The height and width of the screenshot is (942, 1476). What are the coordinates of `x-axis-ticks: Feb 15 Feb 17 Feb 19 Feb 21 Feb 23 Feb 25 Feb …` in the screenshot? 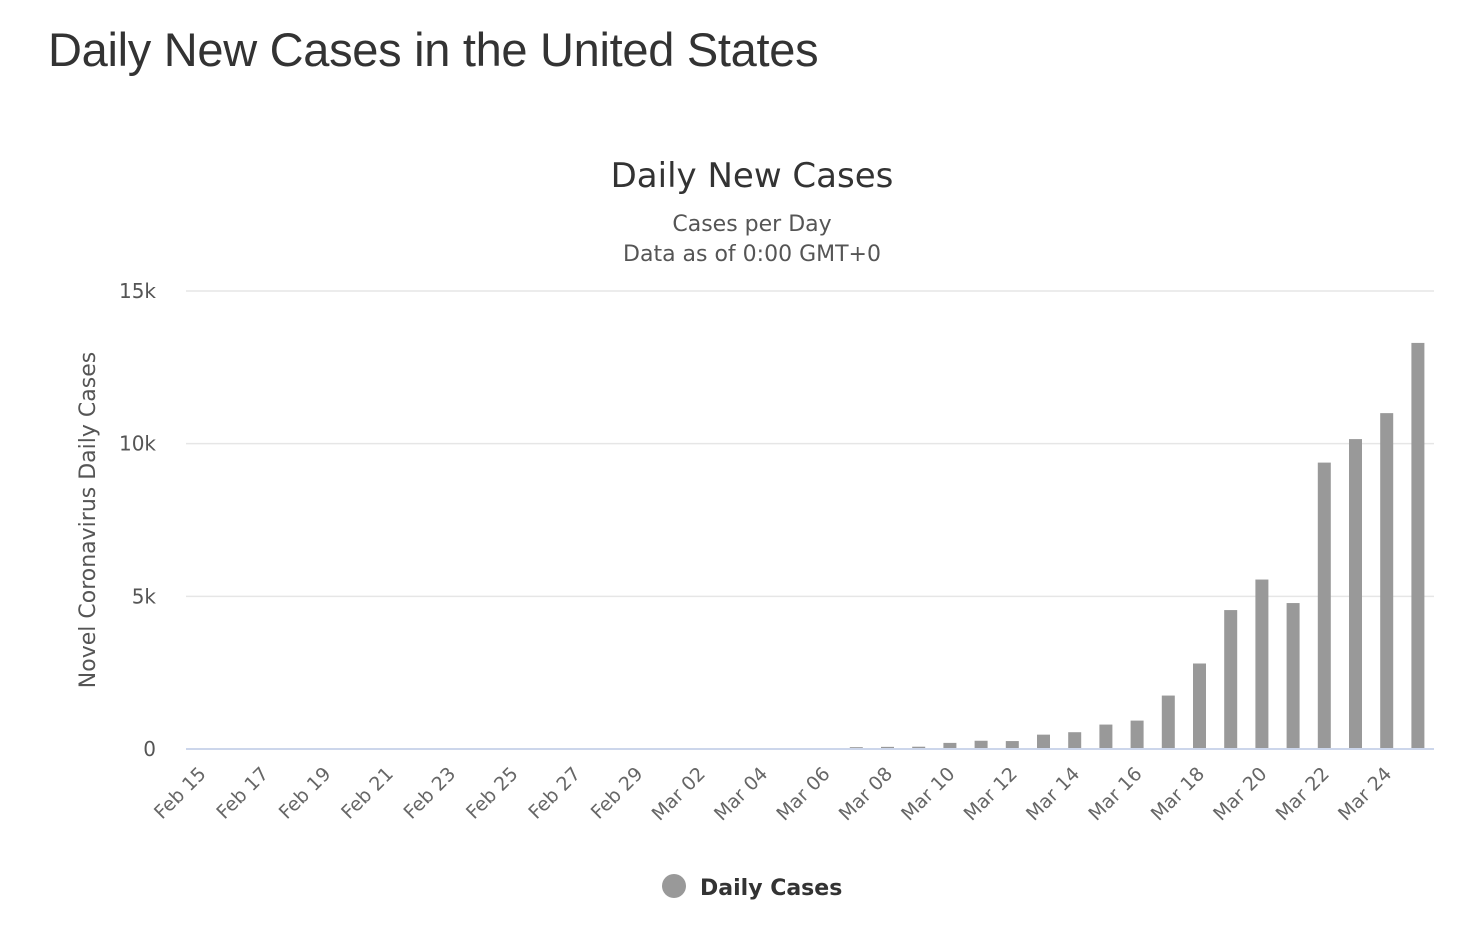 It's located at (773, 794).